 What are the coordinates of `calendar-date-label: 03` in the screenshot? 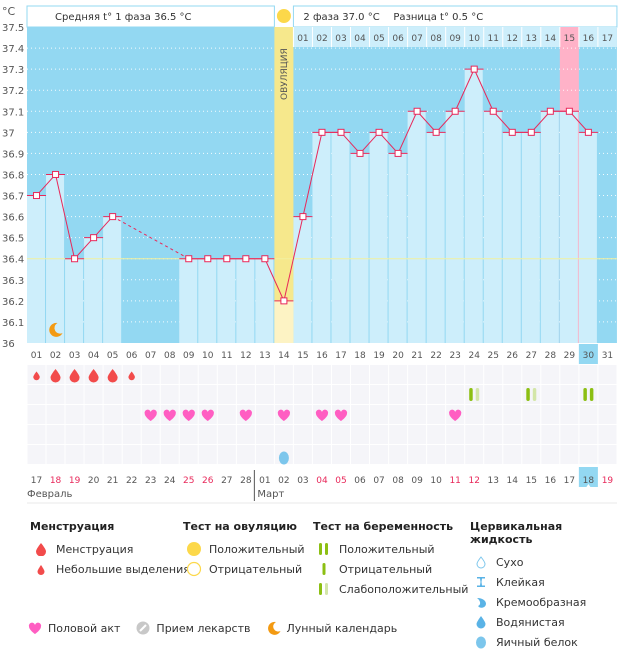 It's located at (302, 481).